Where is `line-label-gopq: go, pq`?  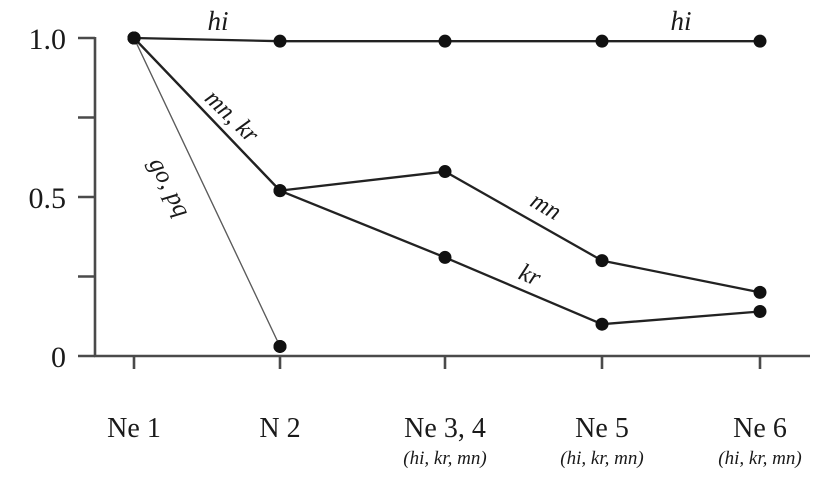
line-label-gopq: go, pq is located at coordinates (169, 187).